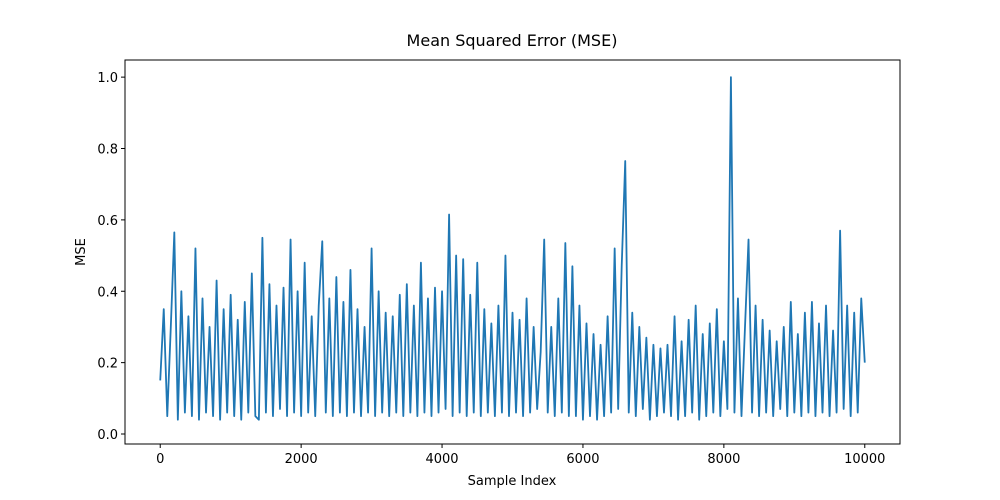 The width and height of the screenshot is (1000, 500). Describe the element at coordinates (107, 150) in the screenshot. I see `y-tick-label: 0.8` at that location.